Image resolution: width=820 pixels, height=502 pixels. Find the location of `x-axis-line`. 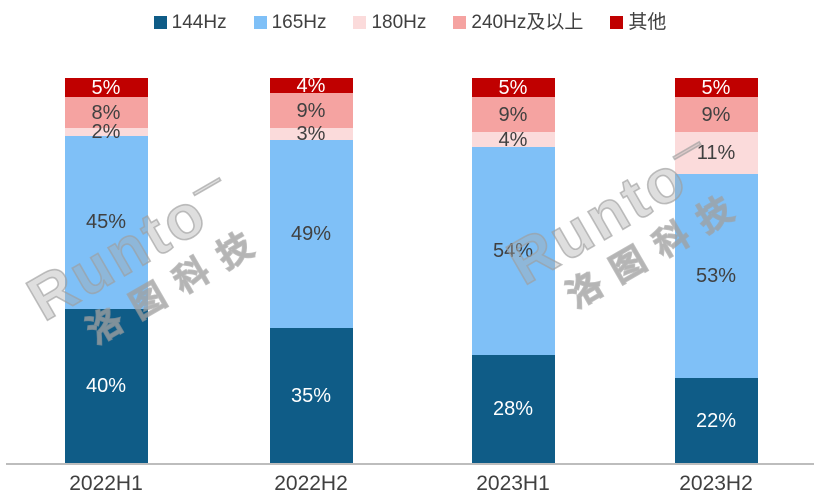

x-axis-line is located at coordinates (410, 464).